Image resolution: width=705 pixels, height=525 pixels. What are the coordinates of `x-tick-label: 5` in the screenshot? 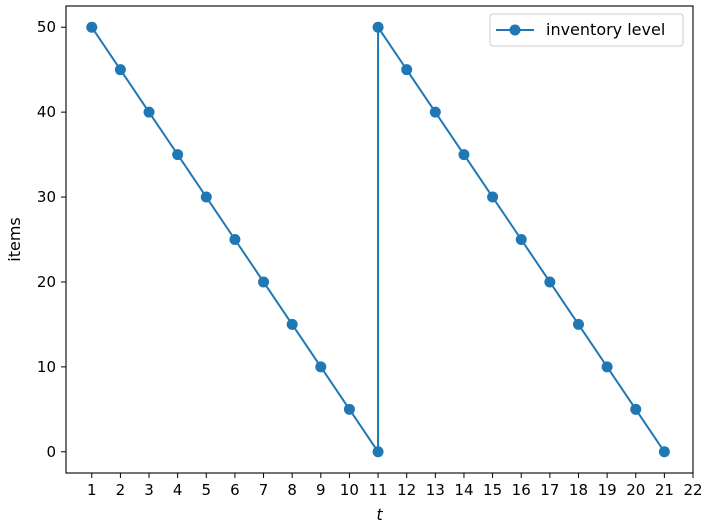 It's located at (207, 490).